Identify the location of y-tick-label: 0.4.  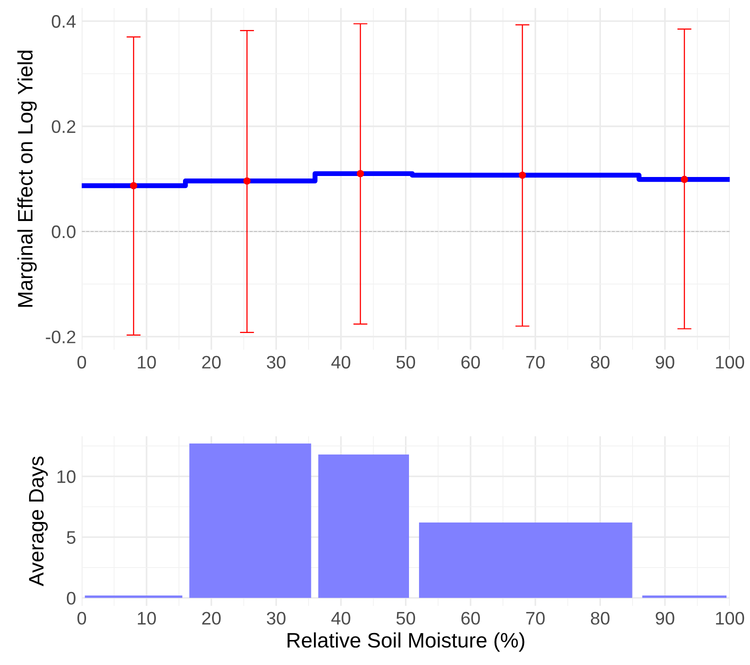
(64, 21).